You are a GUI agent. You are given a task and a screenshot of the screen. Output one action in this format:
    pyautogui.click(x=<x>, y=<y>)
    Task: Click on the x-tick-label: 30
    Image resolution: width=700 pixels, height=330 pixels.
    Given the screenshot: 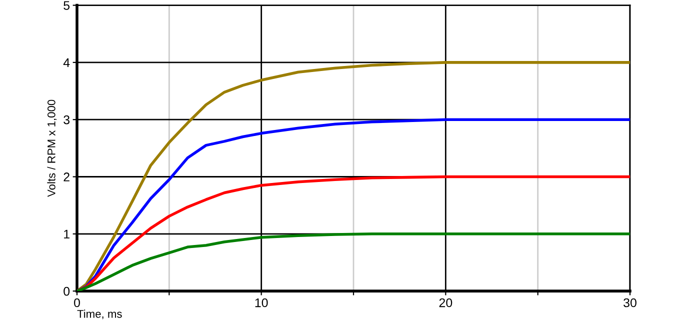 What is the action you would take?
    pyautogui.click(x=630, y=303)
    